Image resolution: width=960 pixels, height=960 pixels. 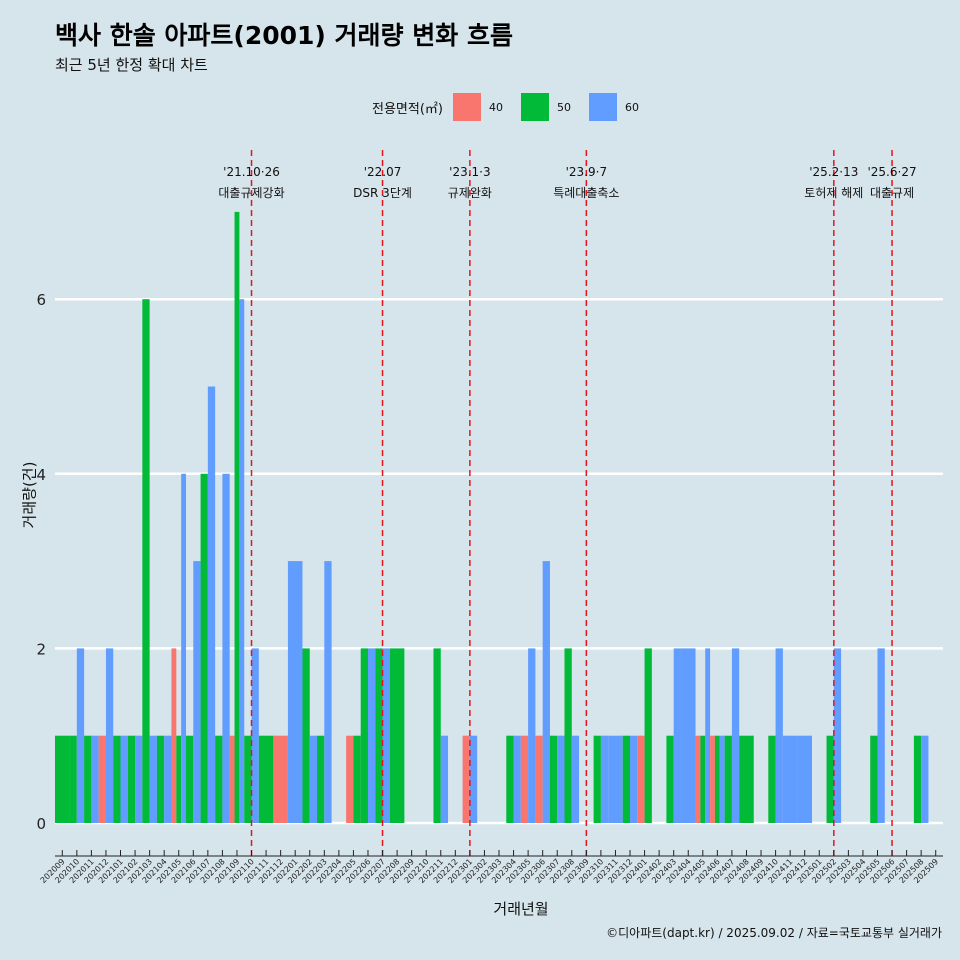 What do you see at coordinates (891, 172) in the screenshot?
I see `event-date: '25.6·27` at bounding box center [891, 172].